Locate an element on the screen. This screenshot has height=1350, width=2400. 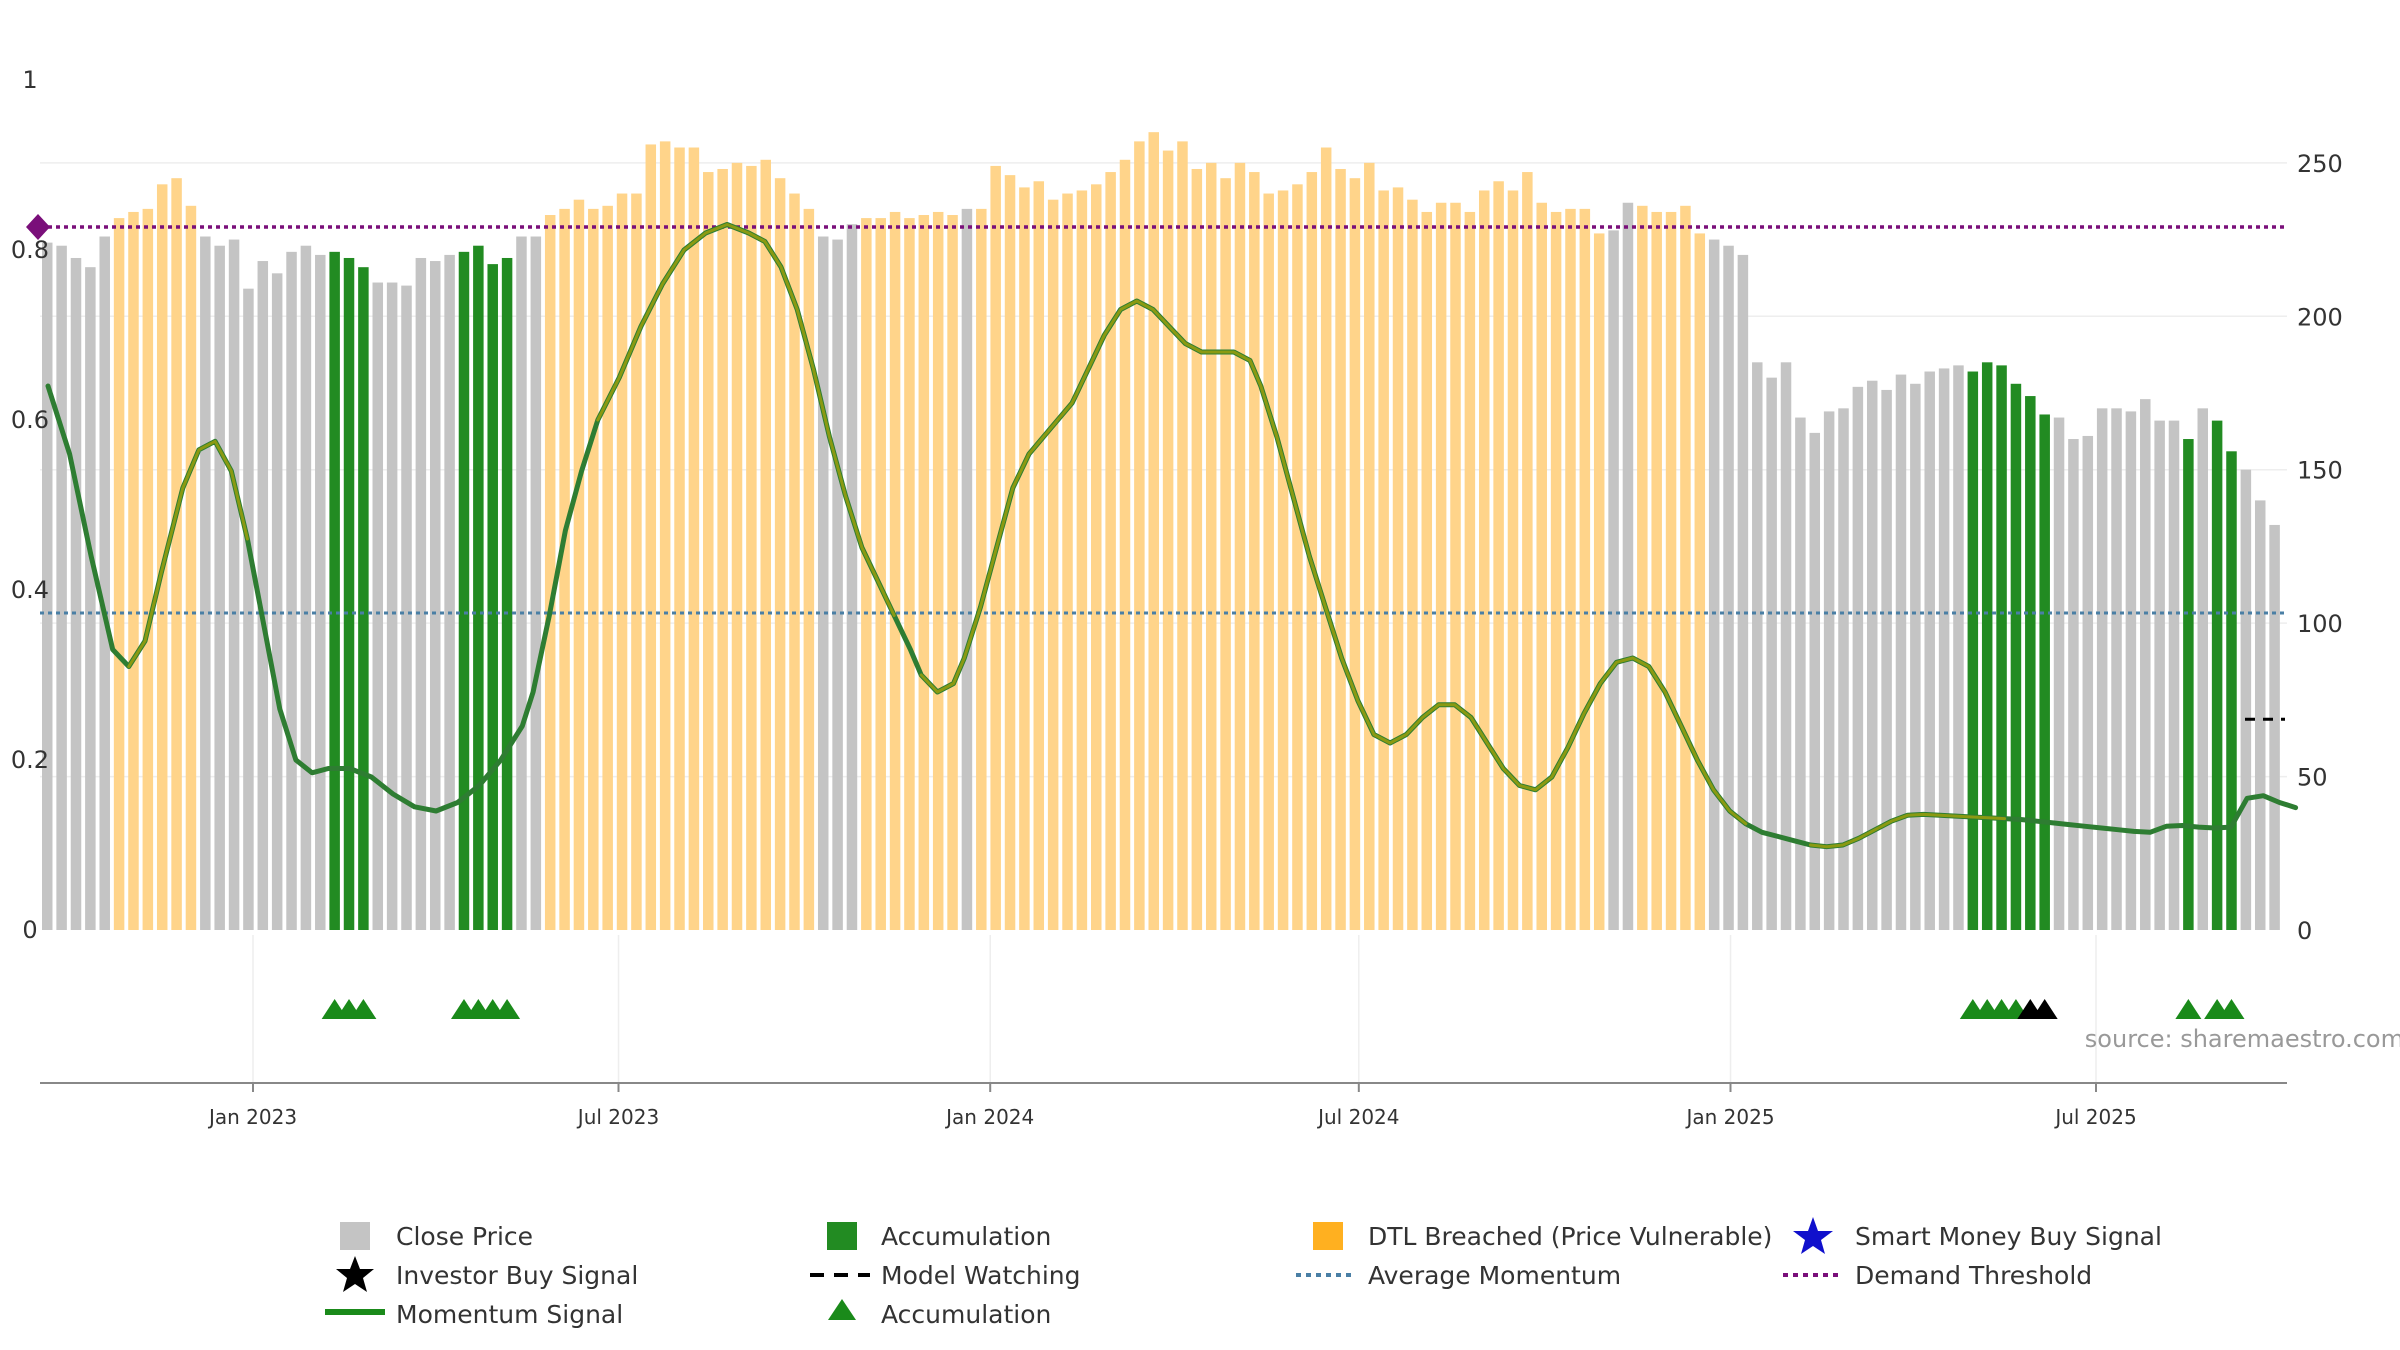
source-note: source: sharemaestro.com is located at coordinates (2242, 1039).